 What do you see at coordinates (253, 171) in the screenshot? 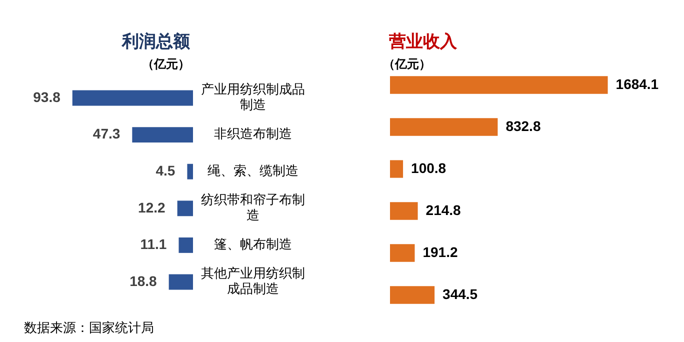
I see `y-tick-label: 绳、索、缆制造` at bounding box center [253, 171].